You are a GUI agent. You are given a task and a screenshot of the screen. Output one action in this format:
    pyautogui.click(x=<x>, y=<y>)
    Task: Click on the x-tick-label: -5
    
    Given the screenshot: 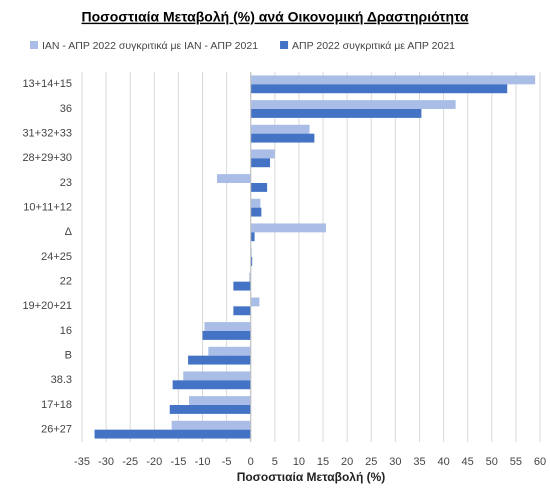 What is the action you would take?
    pyautogui.click(x=227, y=462)
    